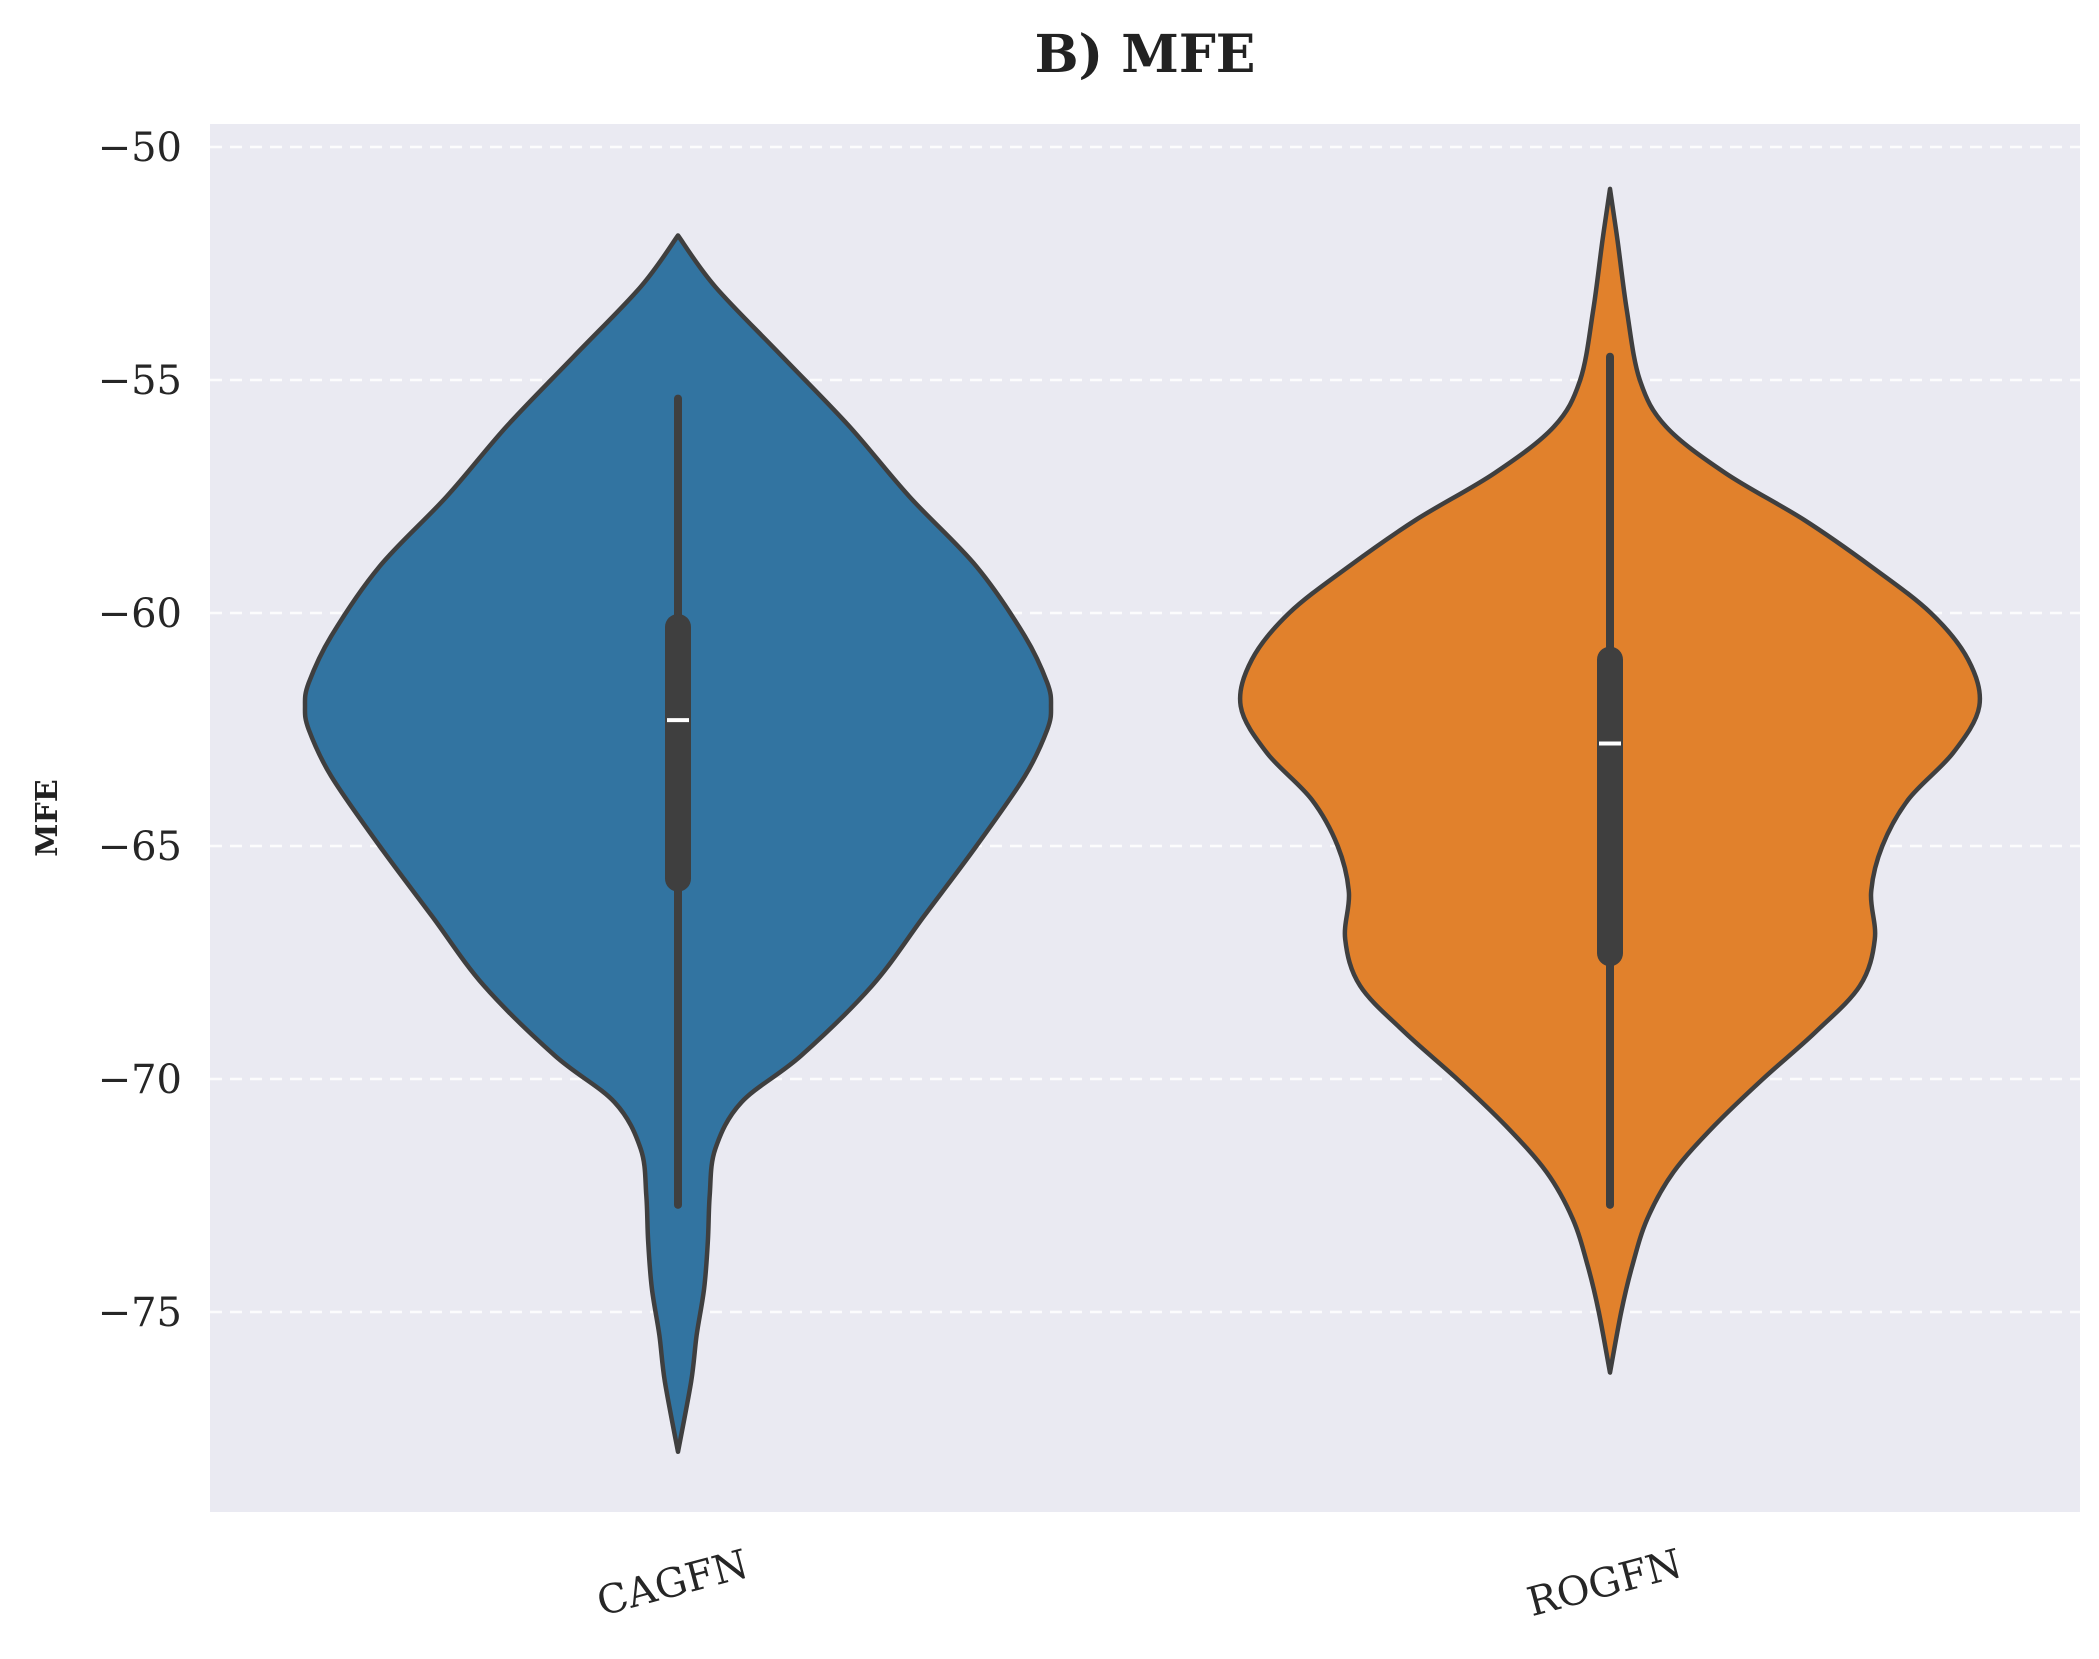 This screenshot has width=2099, height=1659. What do you see at coordinates (140, 148) in the screenshot?
I see `y-tick-label: −50` at bounding box center [140, 148].